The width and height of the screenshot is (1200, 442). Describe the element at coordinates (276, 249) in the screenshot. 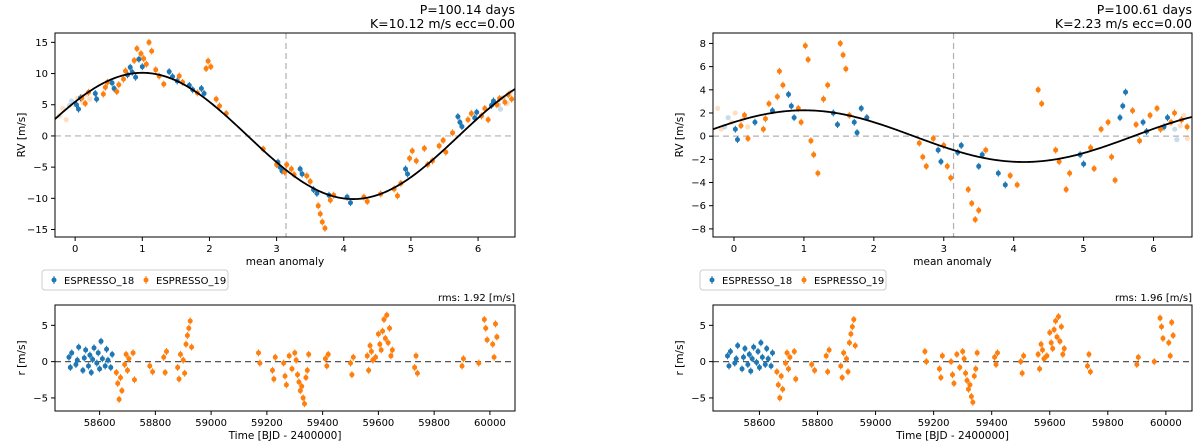

I see `x-tick-label: 3` at that location.